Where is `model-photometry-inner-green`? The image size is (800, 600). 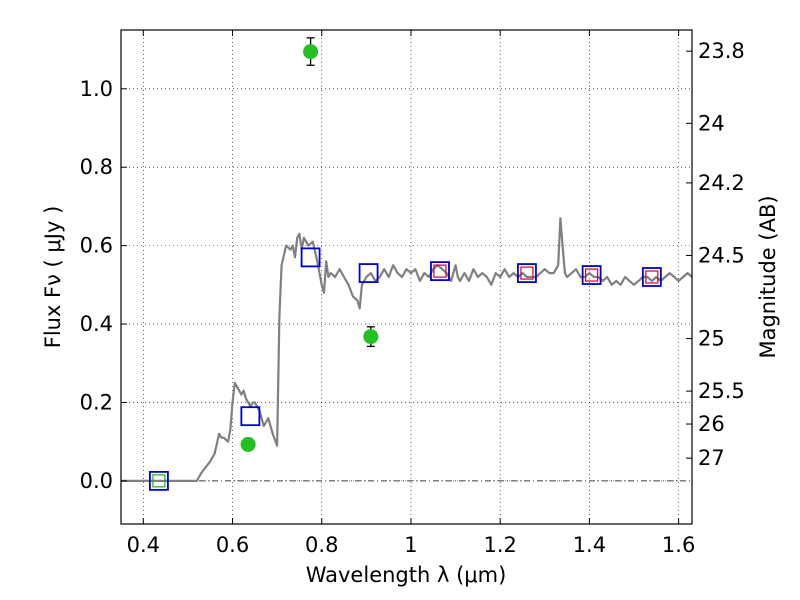 model-photometry-inner-green is located at coordinates (159, 481).